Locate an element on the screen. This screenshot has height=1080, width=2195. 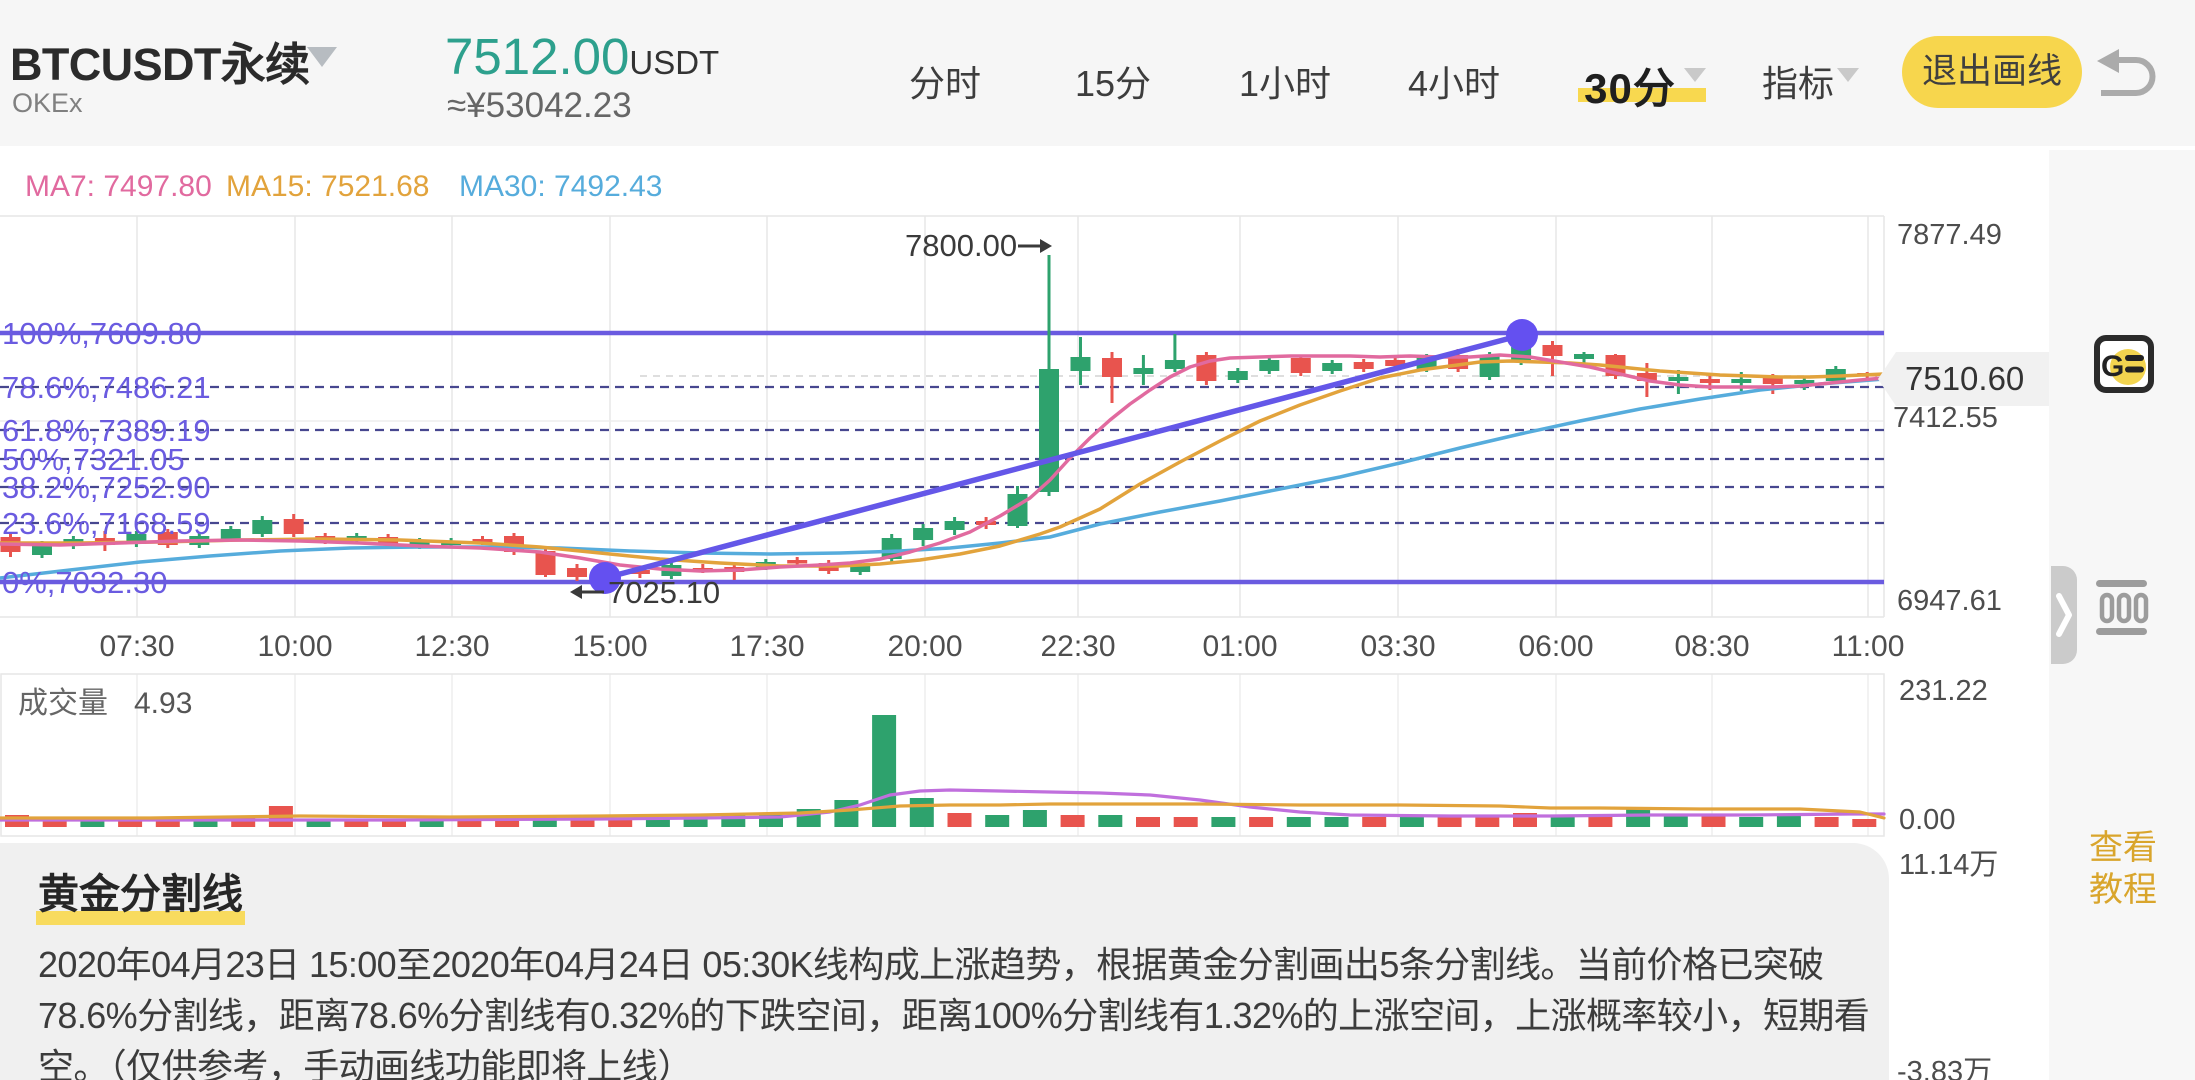
svg-text: 0%,7032.30 is located at coordinates (84, 582).